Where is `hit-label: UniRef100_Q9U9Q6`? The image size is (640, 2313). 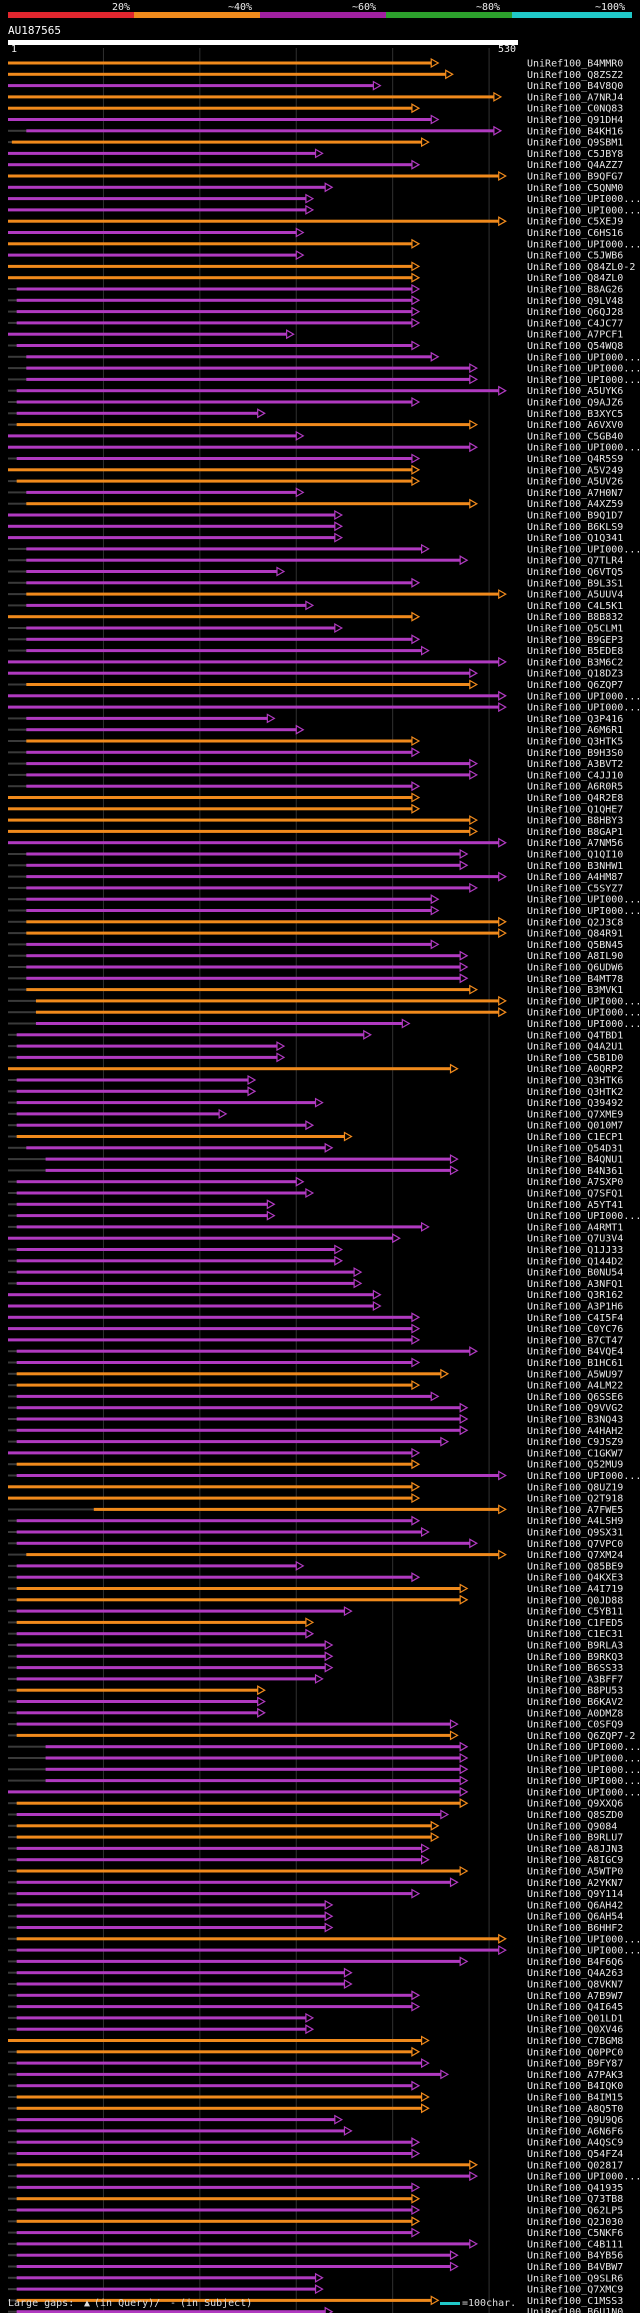 hit-label: UniRef100_Q9U9Q6 is located at coordinates (575, 2120).